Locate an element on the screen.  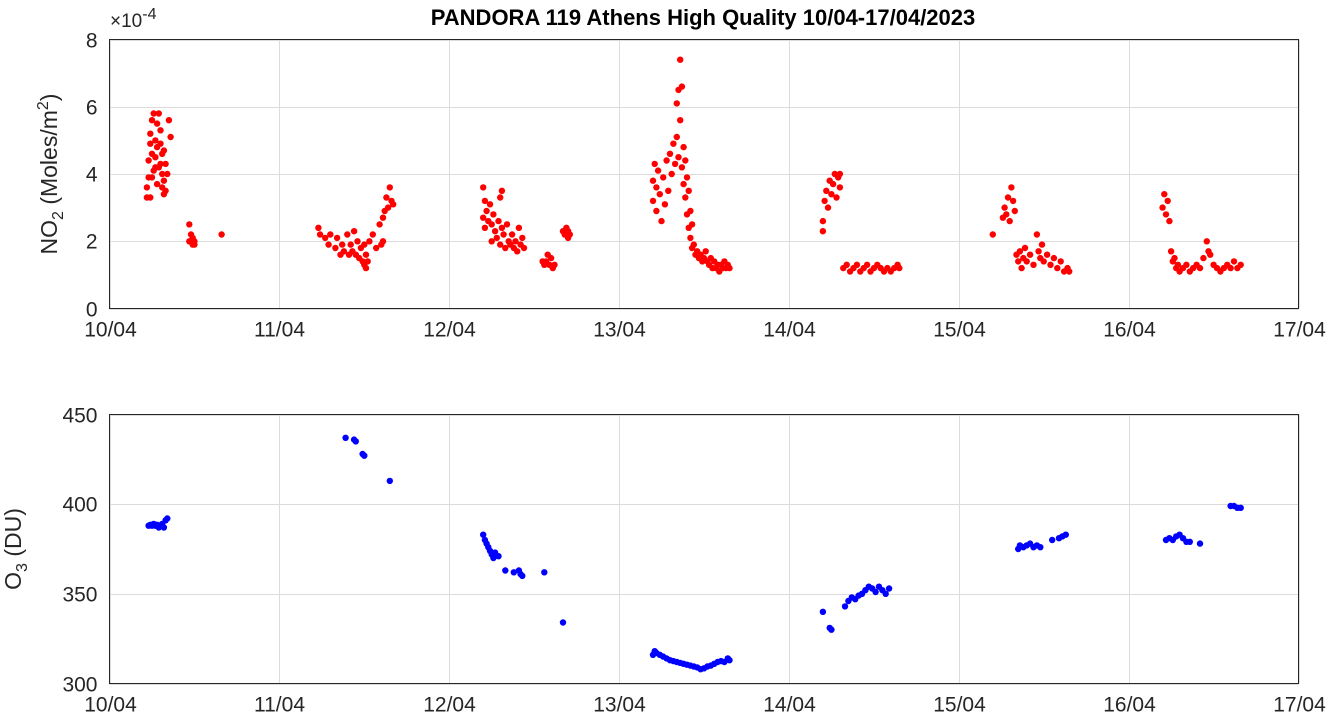
o3-y-tick-labels: 300 350 400 450 is located at coordinates (79, 551).